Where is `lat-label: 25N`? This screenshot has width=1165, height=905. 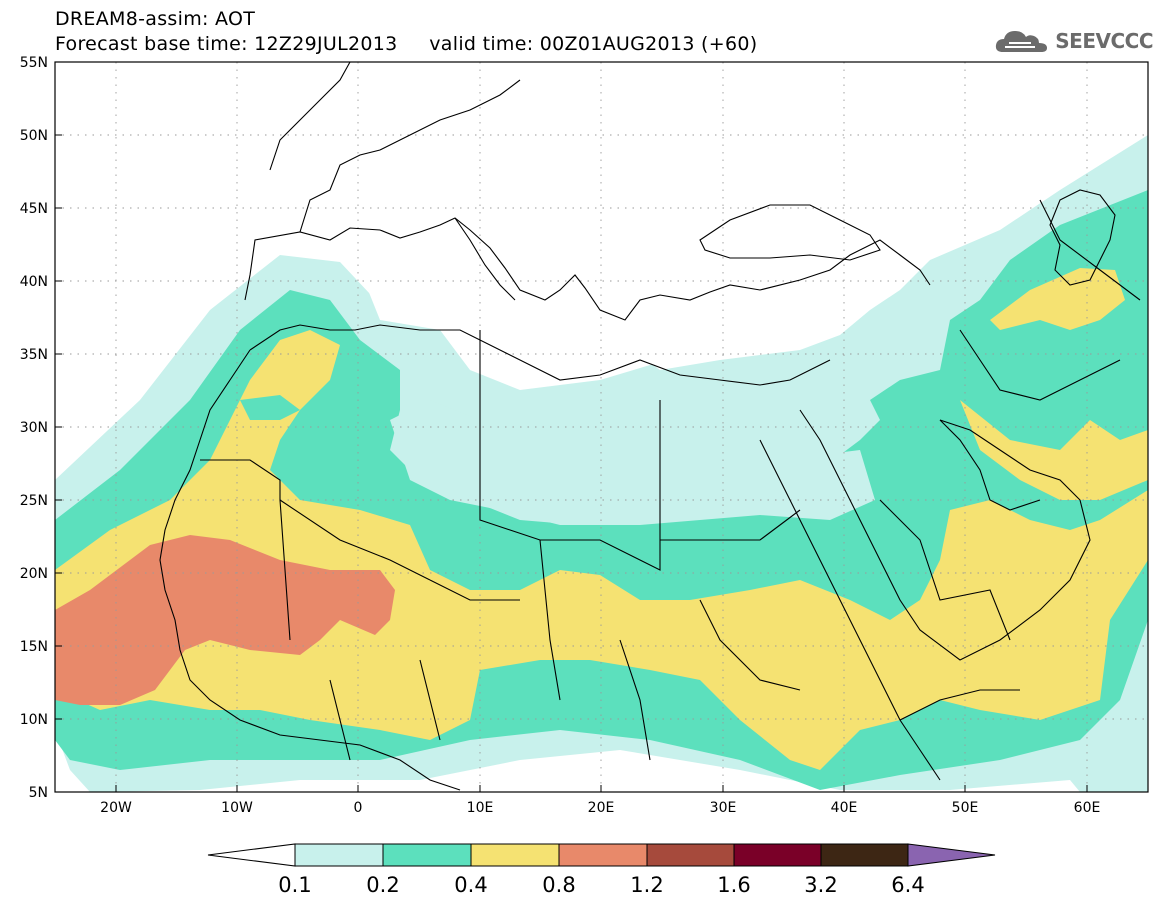 lat-label: 25N is located at coordinates (34, 501).